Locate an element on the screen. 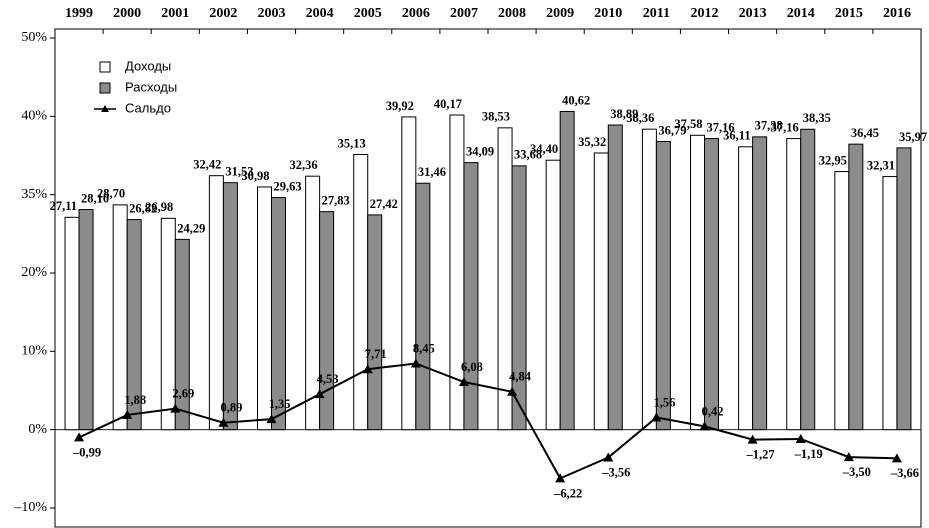  value-label: 24,29 is located at coordinates (191, 228).